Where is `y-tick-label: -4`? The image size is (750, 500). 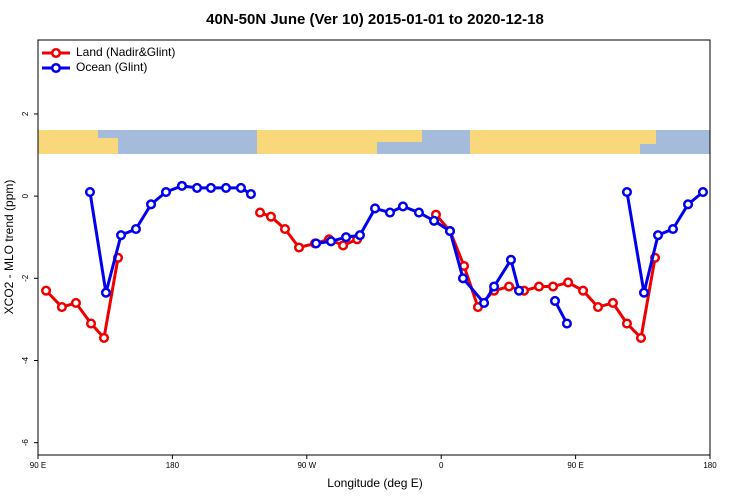 y-tick-label: -4 is located at coordinates (25, 360).